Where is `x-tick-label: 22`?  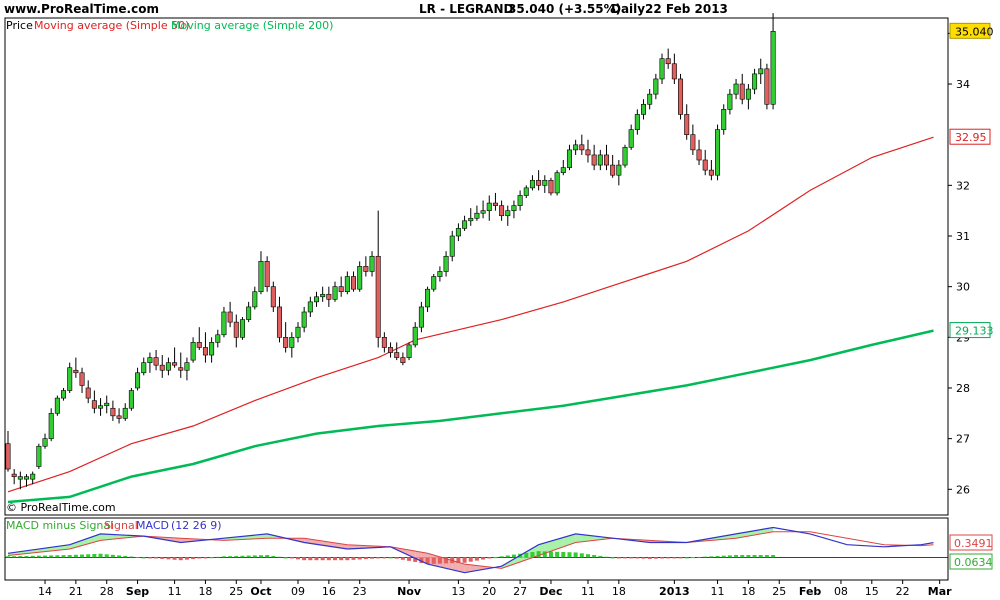
x-tick-label: 22 is located at coordinates (903, 591).